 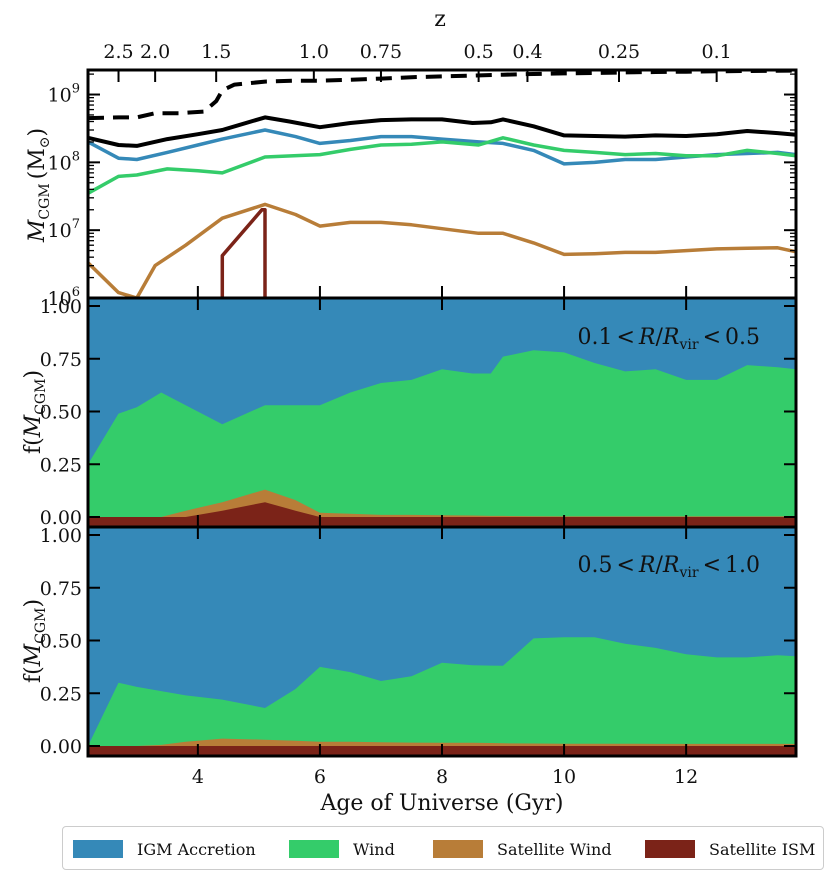 I want to click on x-axis-title: Age of Universe (Gyr), so click(x=441, y=803).